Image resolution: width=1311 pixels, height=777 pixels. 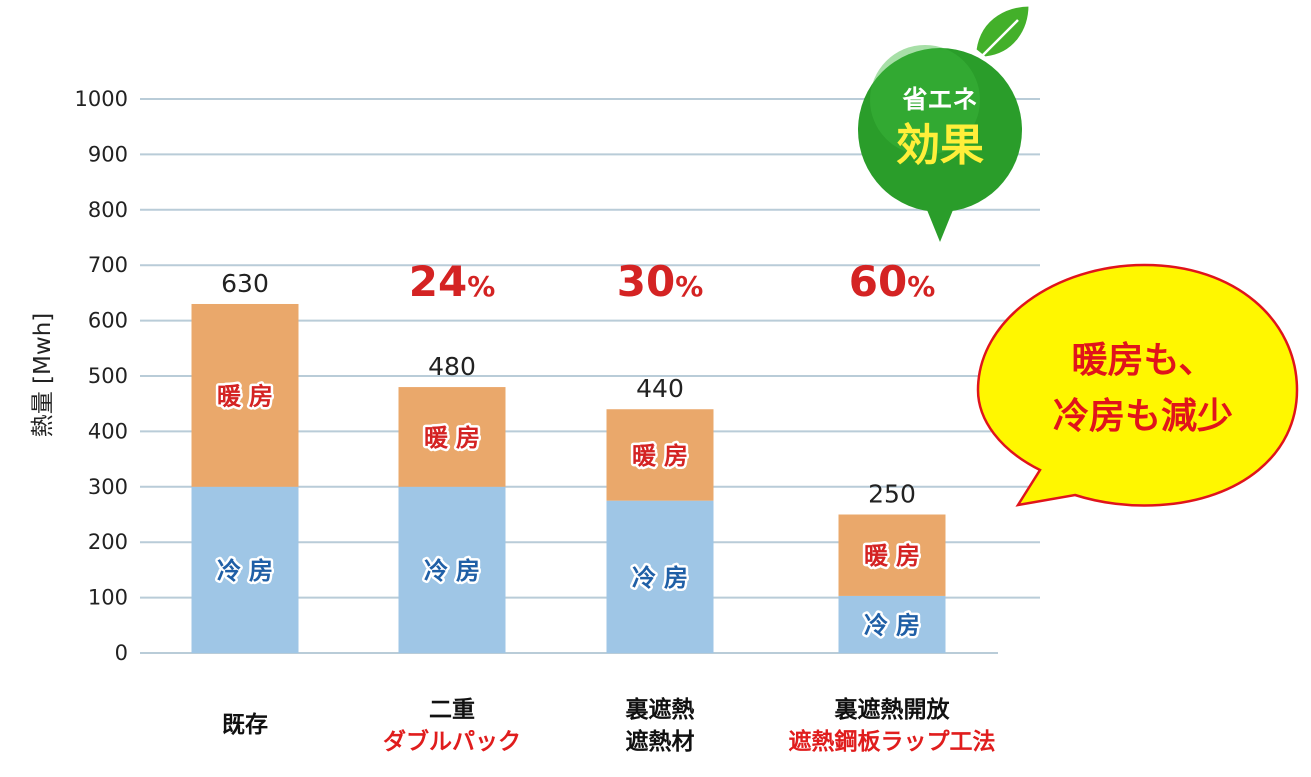 I want to click on badge-line2: 効果, so click(x=940, y=145).